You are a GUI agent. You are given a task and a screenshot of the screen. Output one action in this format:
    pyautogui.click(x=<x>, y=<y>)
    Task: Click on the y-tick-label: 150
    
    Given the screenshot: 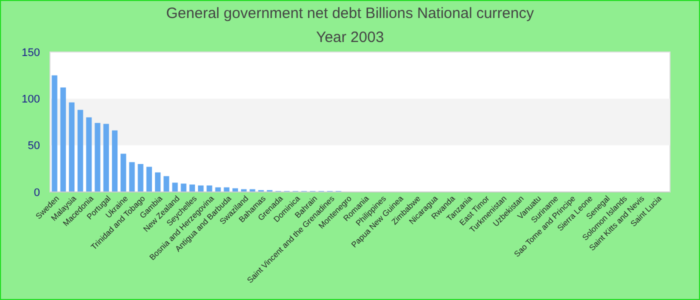 What is the action you would take?
    pyautogui.click(x=31, y=52)
    